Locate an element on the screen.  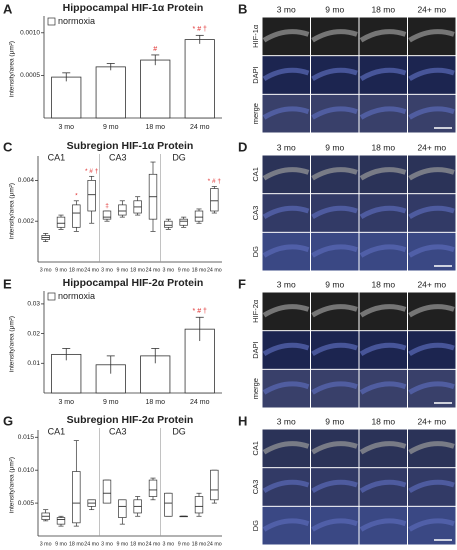
panel-letter: C is located at coordinates (8, 146).